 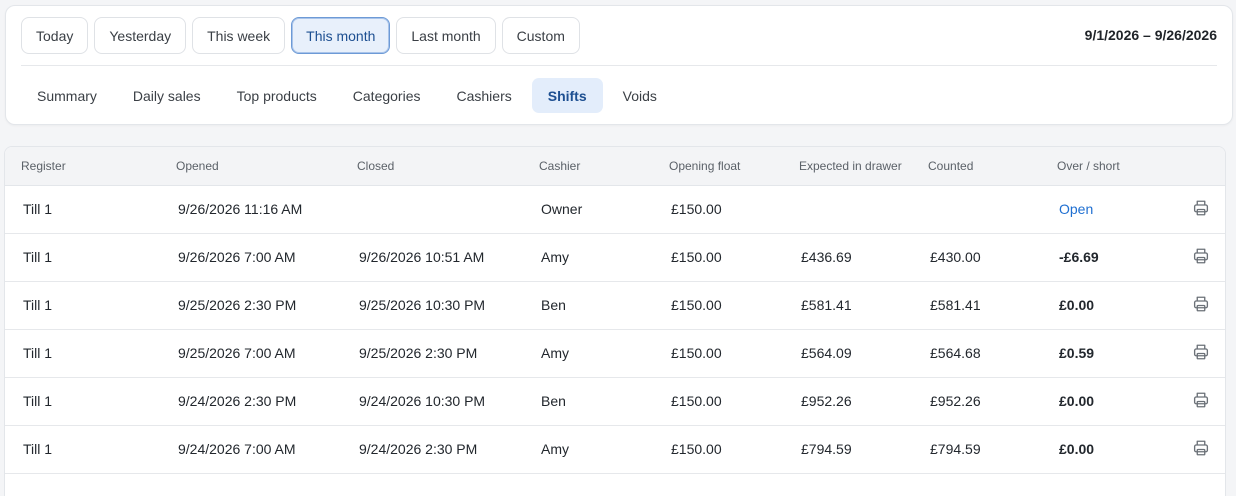 I want to click on cell-counted: £952.26, so click(x=976, y=401).